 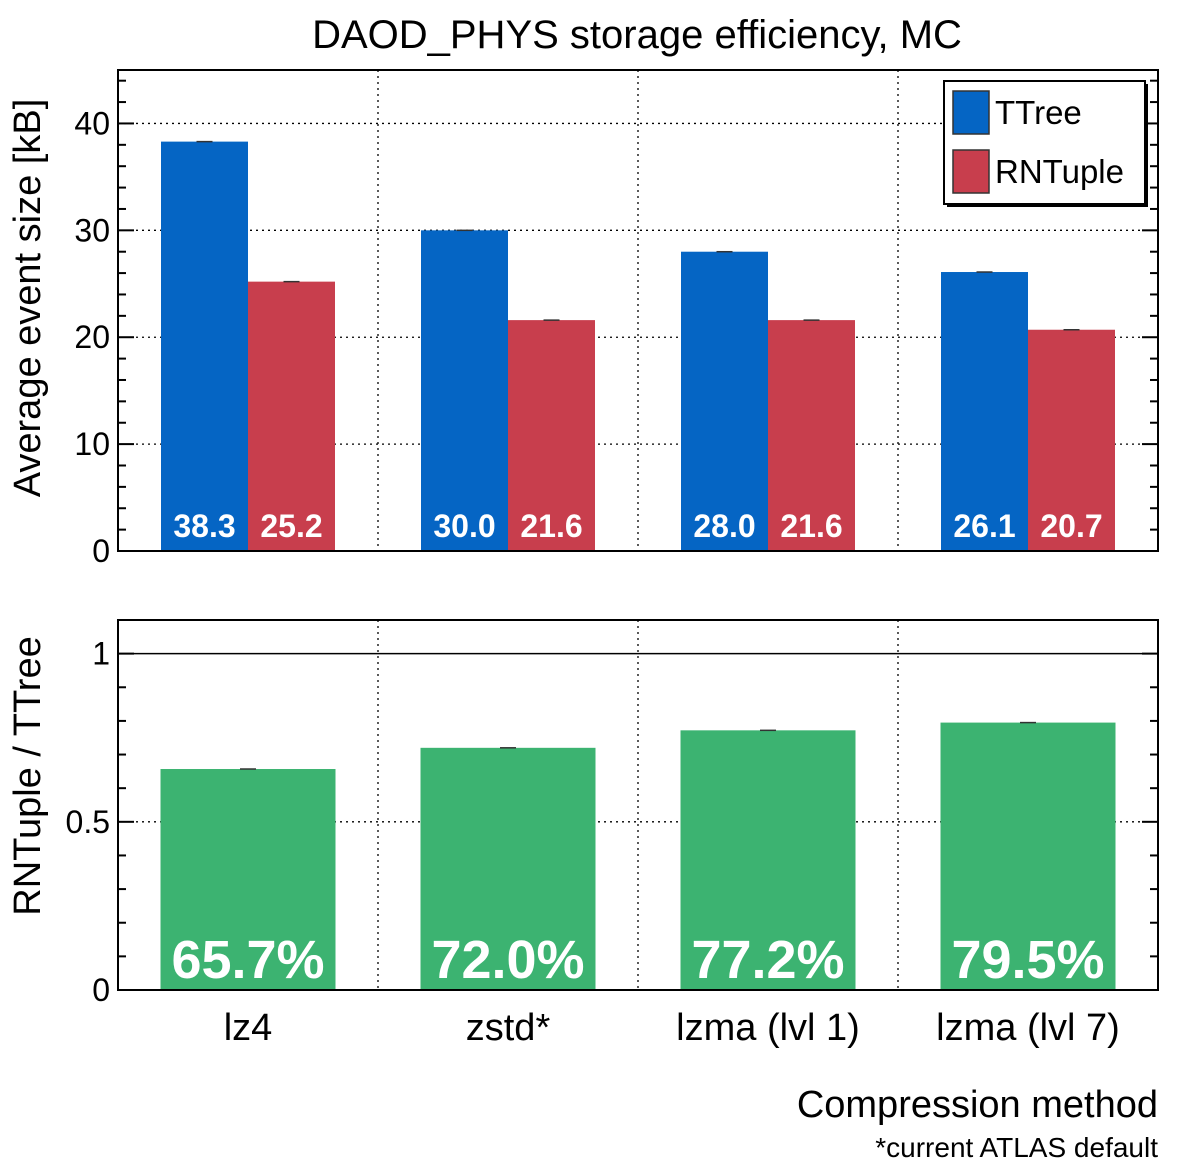 What do you see at coordinates (1027, 960) in the screenshot?
I see `bar-ratio-value-label: 79.5%` at bounding box center [1027, 960].